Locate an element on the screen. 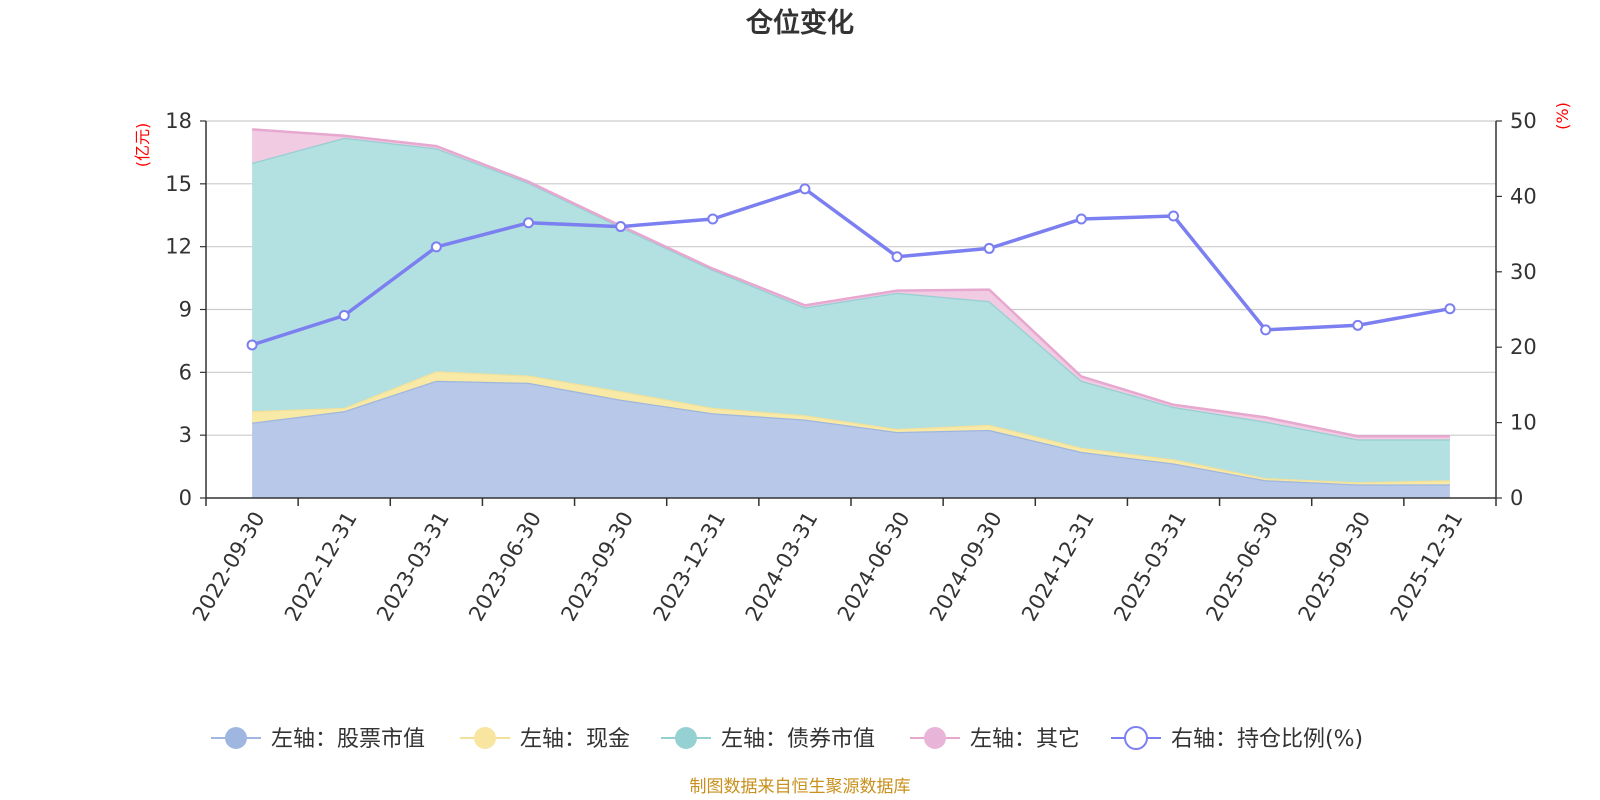 This screenshot has height=800, width=1600. right-tick-label: 50 is located at coordinates (1523, 121).